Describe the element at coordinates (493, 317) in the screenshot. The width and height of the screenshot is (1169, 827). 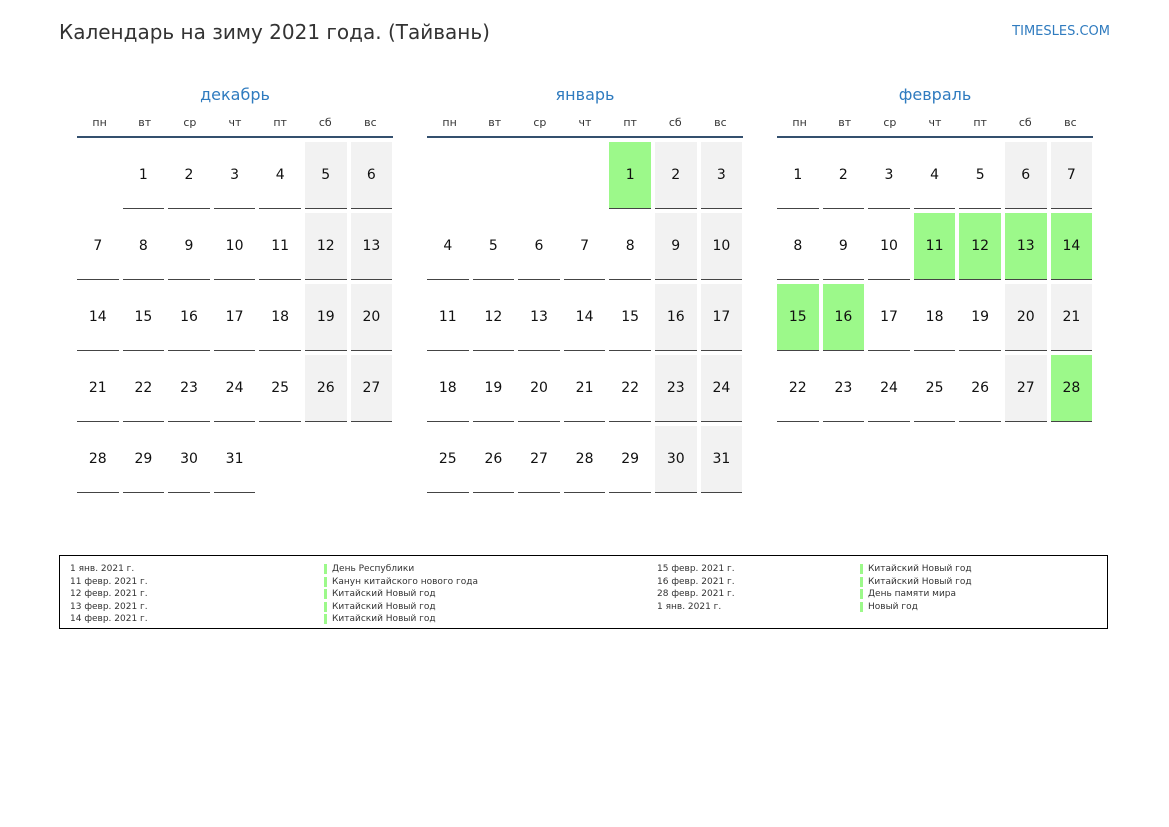
I see `day-cell: 12` at that location.